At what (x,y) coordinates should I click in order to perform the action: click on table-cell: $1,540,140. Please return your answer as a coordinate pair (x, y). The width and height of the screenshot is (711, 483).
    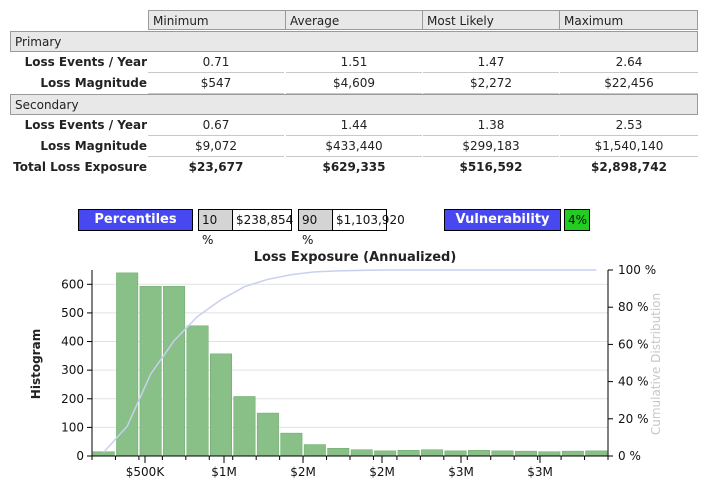
    Looking at the image, I should click on (629, 146).